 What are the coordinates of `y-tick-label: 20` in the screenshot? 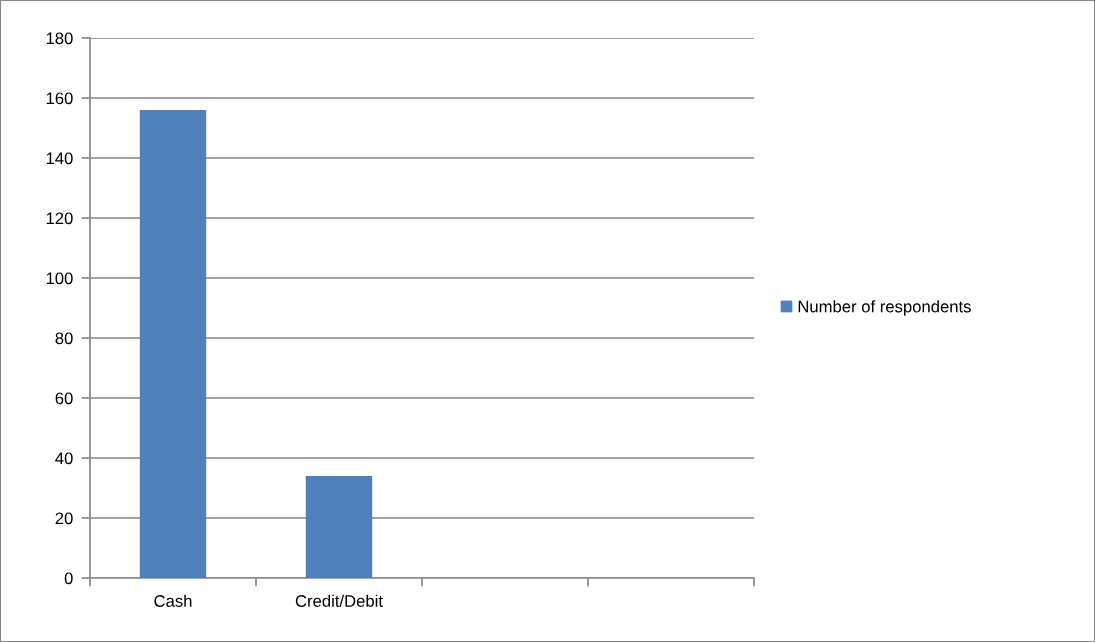 It's located at (64, 518).